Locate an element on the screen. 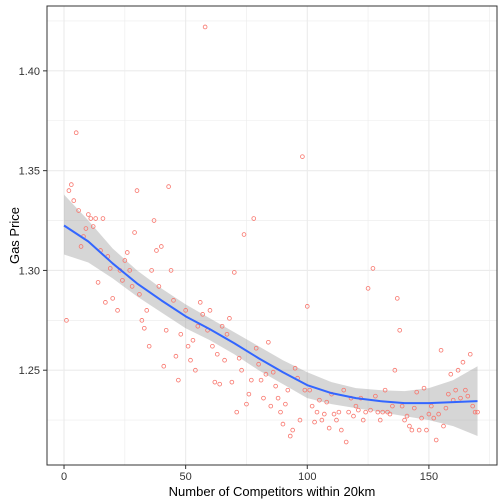 The width and height of the screenshot is (504, 504). y-axis-title: Gas Price is located at coordinates (14, 235).